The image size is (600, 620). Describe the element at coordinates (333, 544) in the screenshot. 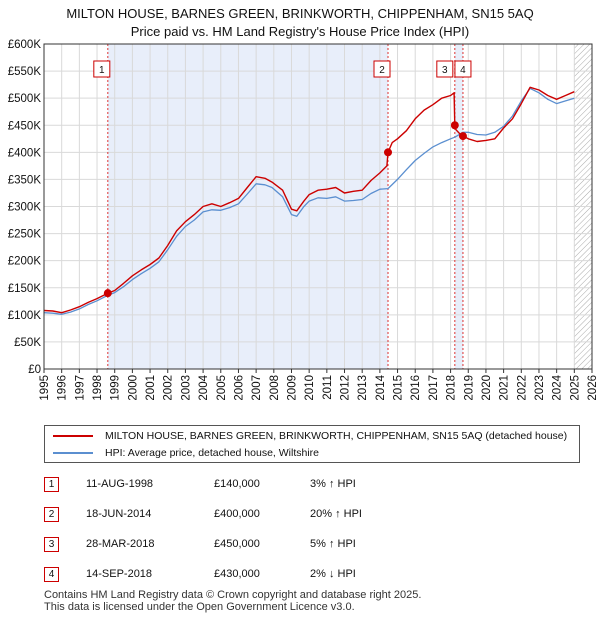

I see `transaction-hpi-diff: 5% ↑ HPI` at that location.